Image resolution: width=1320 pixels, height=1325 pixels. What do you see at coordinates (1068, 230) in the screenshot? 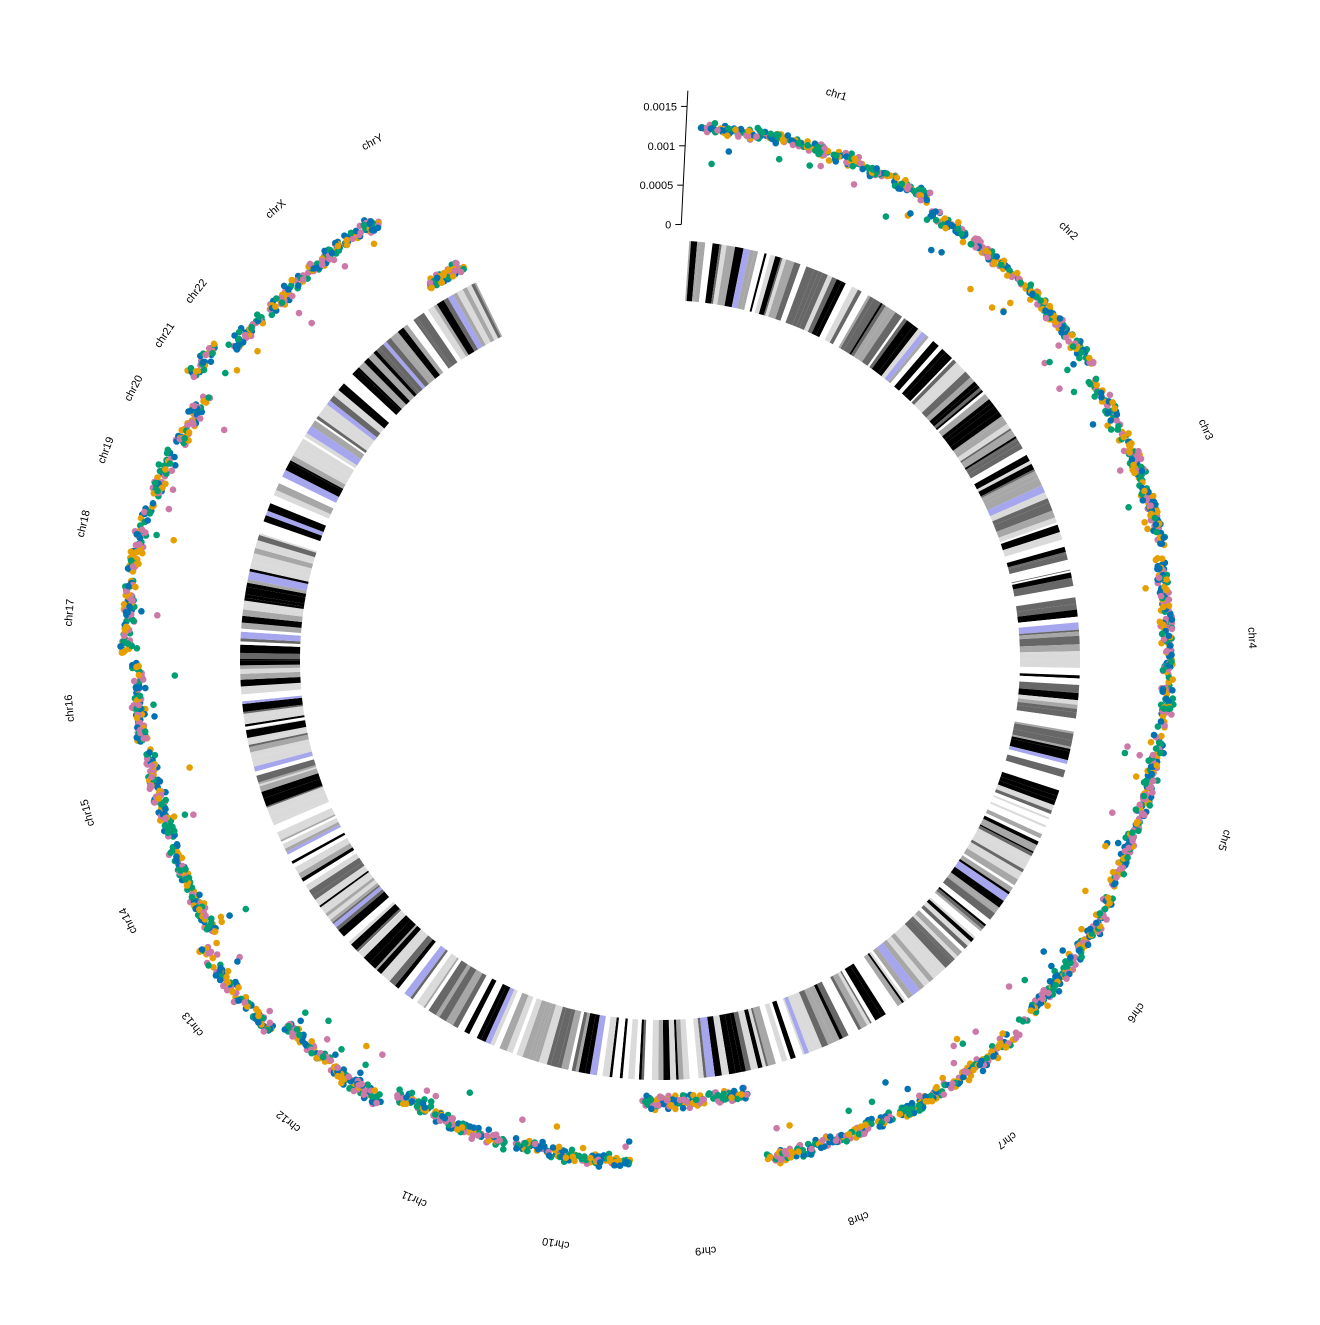
I see `chromosome-label: chr2` at bounding box center [1068, 230].